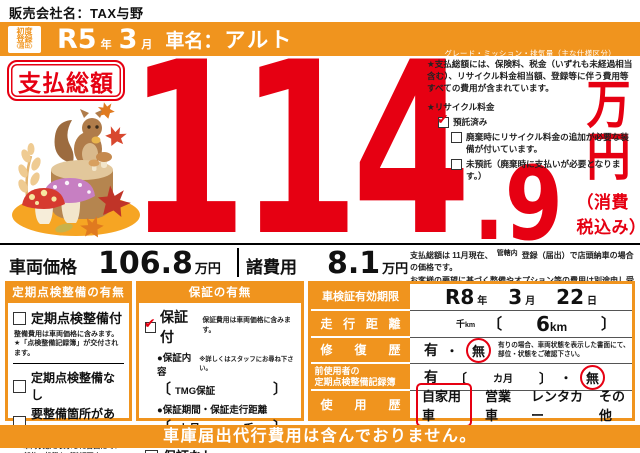 This screenshot has width=640, height=453. Describe the element at coordinates (444, 404) in the screenshot. I see `usage-private-circled: 自家用車` at that location.